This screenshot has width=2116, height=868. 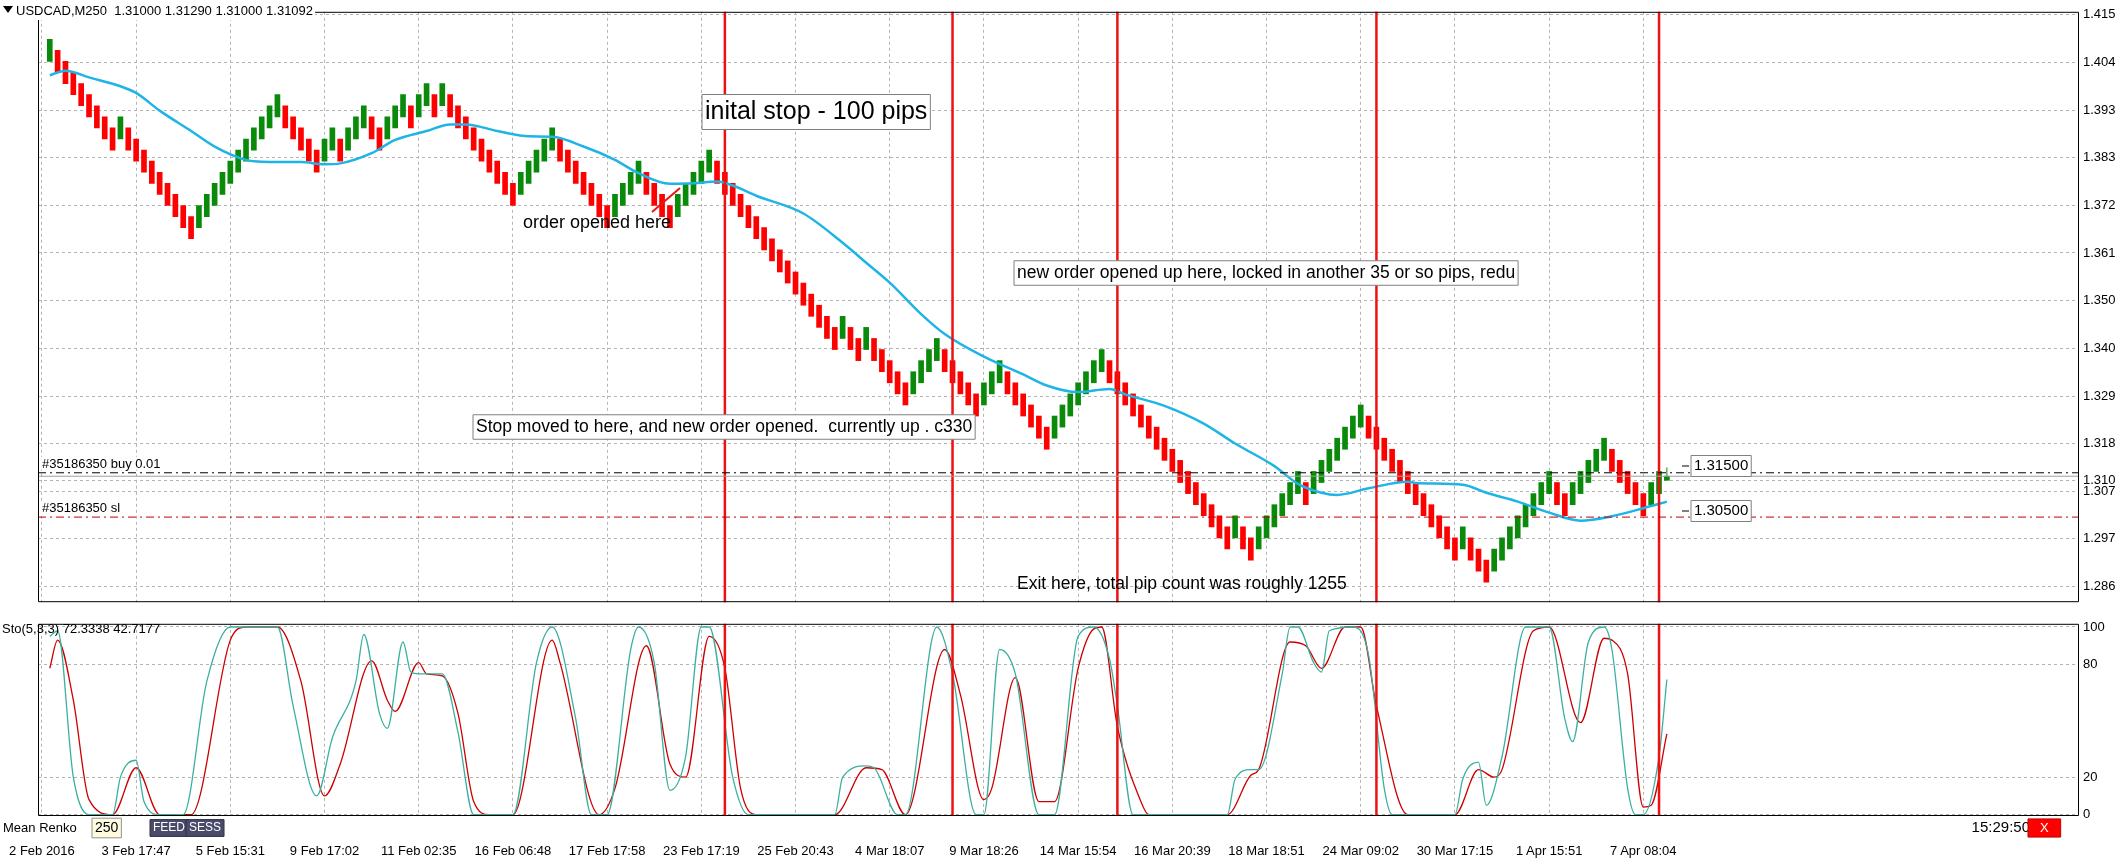 I want to click on x-tick-label: 9 Feb 17:02, so click(x=324, y=851).